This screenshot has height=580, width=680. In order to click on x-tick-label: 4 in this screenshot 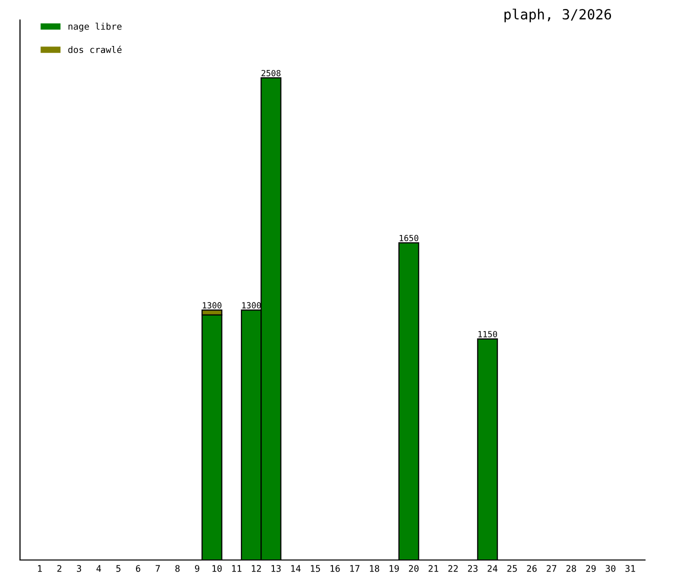, I will do `click(99, 568)`.